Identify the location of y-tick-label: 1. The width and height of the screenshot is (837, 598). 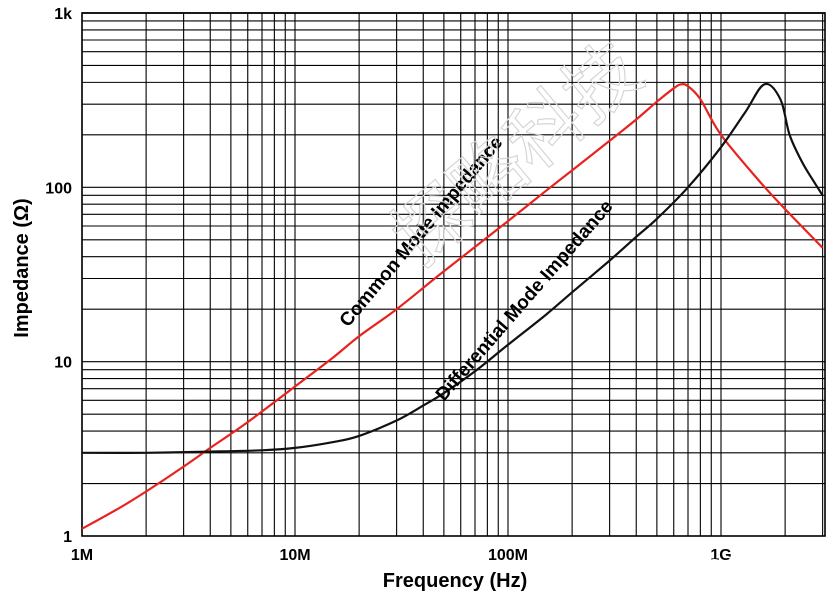
(67, 537).